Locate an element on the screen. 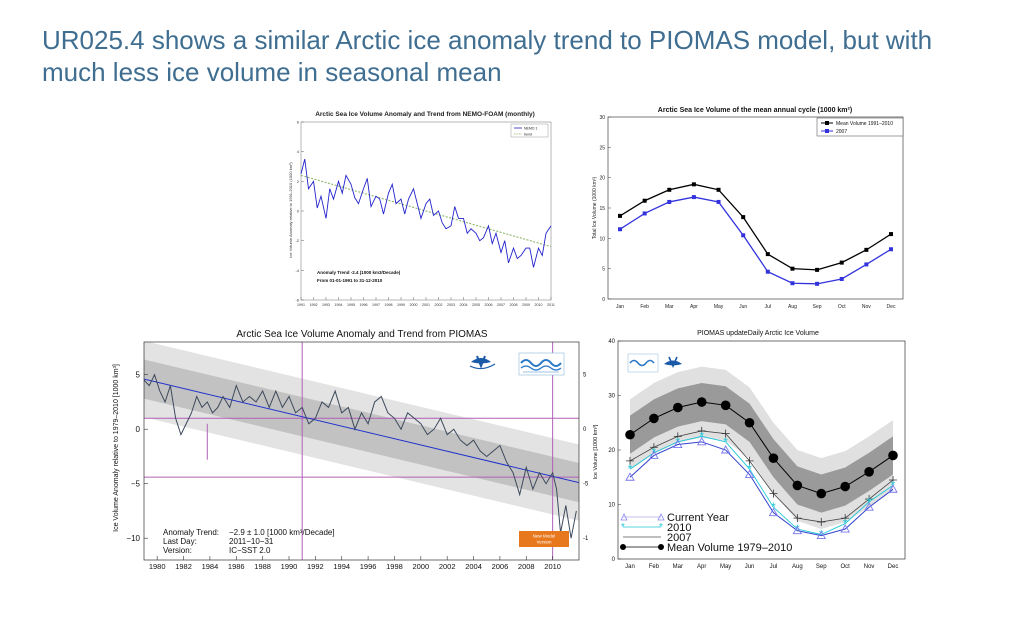  annual-xtick-label: Jul is located at coordinates (768, 307).